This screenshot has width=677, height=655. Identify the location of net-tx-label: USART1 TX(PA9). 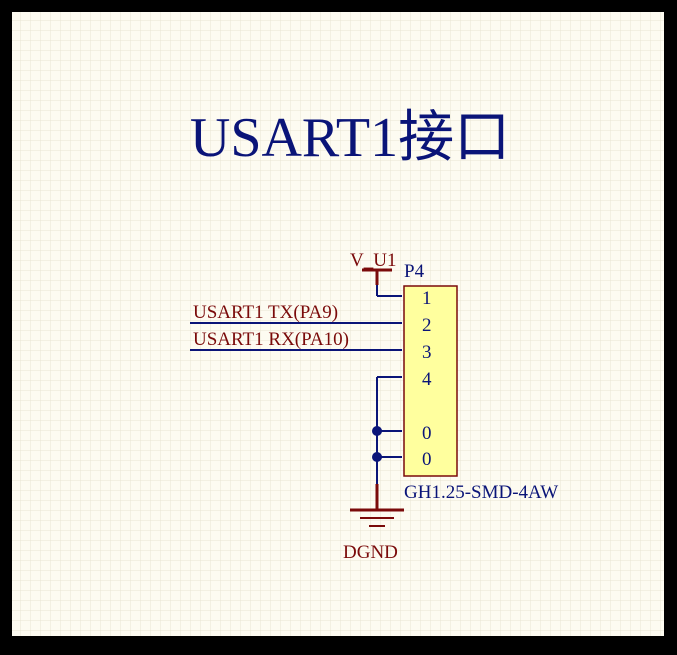
(265, 312).